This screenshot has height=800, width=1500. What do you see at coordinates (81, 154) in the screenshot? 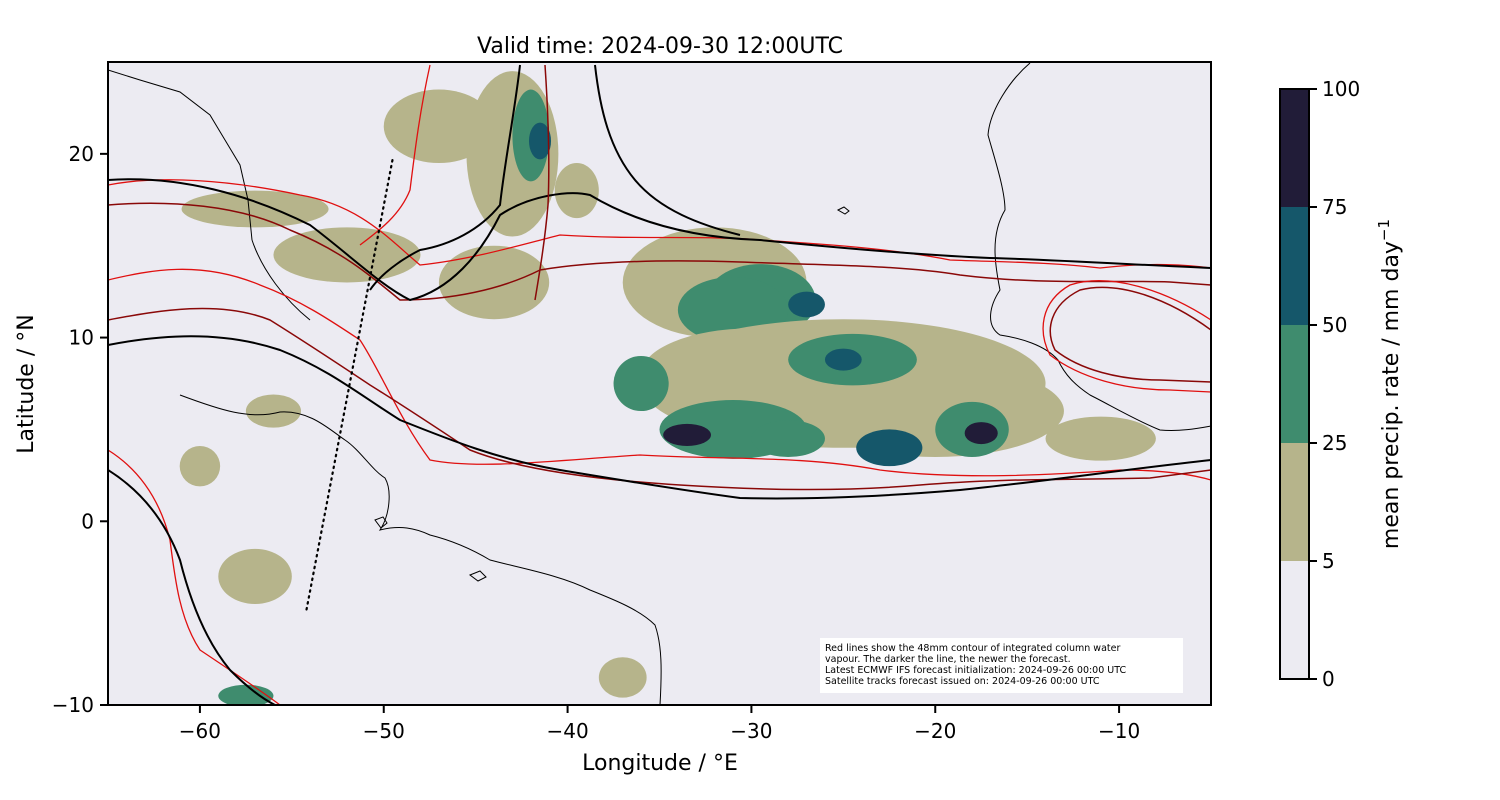
I see `y-tick-label-3: 20` at bounding box center [81, 154].